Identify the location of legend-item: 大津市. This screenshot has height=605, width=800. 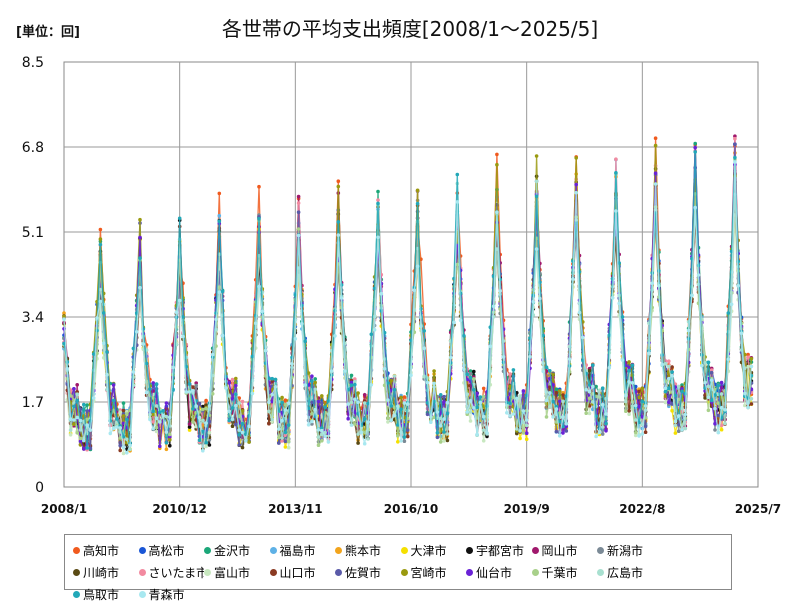
(433, 550).